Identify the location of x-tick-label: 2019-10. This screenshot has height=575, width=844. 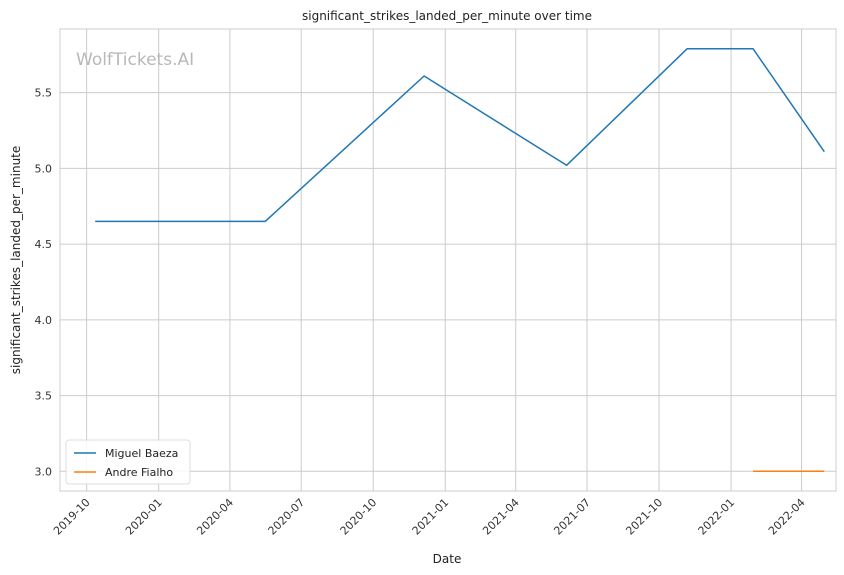
(72, 517).